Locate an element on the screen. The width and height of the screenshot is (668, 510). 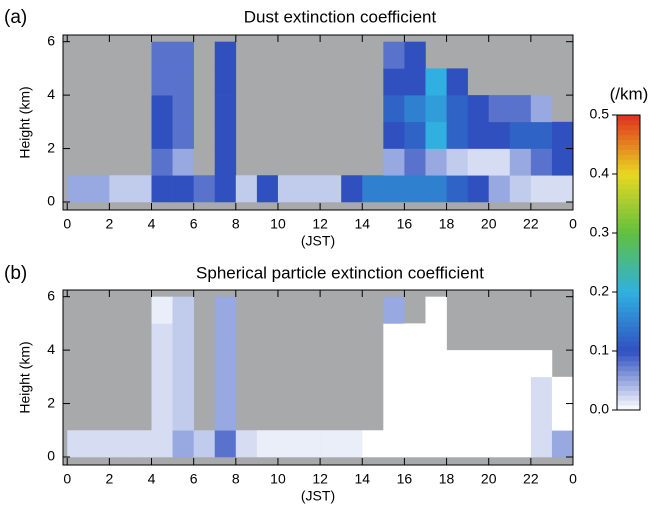
y-tick-label: 6 is located at coordinates (51, 40).